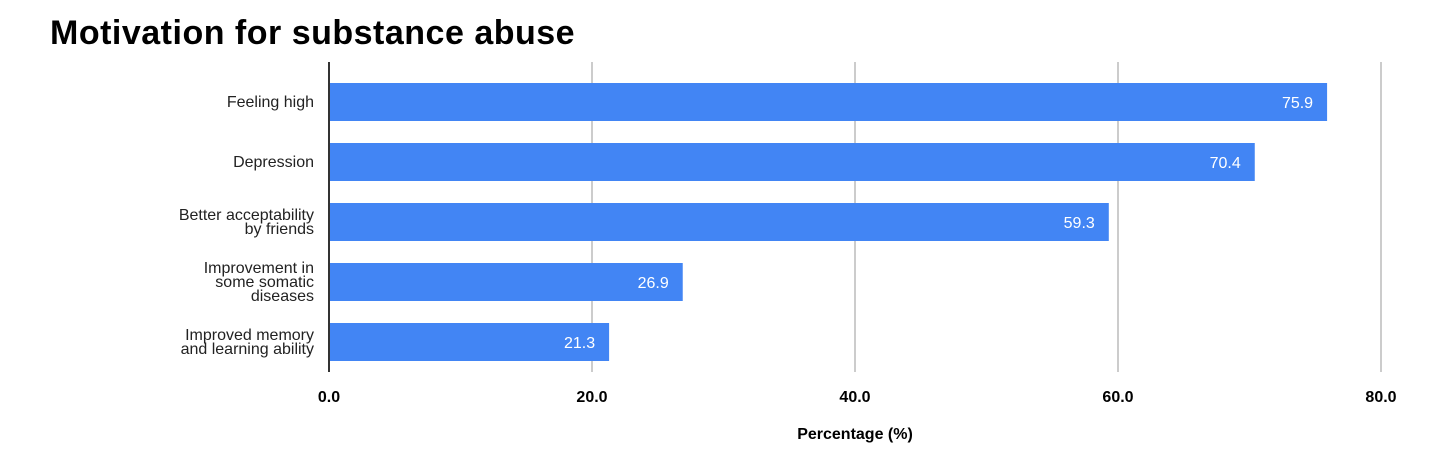 This screenshot has height=463, width=1430. Describe the element at coordinates (1225, 163) in the screenshot. I see `data-label: 70.4` at that location.